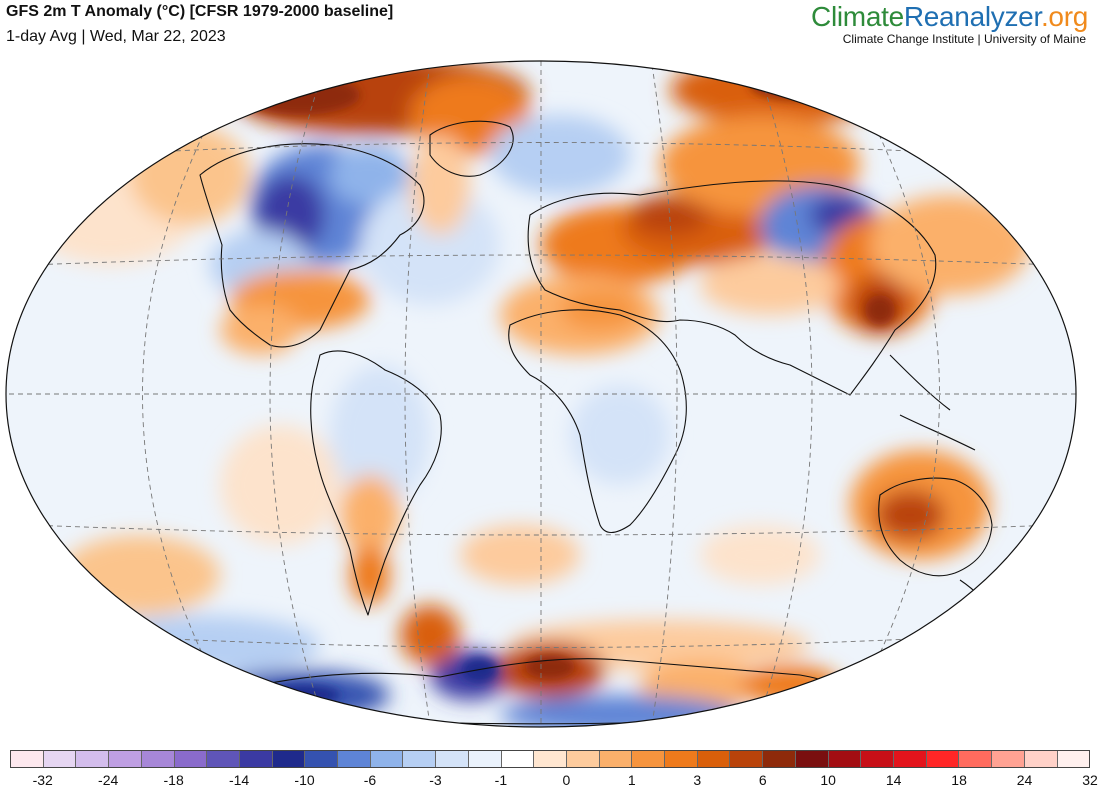 The image size is (1100, 794). Describe the element at coordinates (972, 16) in the screenshot. I see `brand-logo-part-reanalyzer: Reanalyzer` at that location.